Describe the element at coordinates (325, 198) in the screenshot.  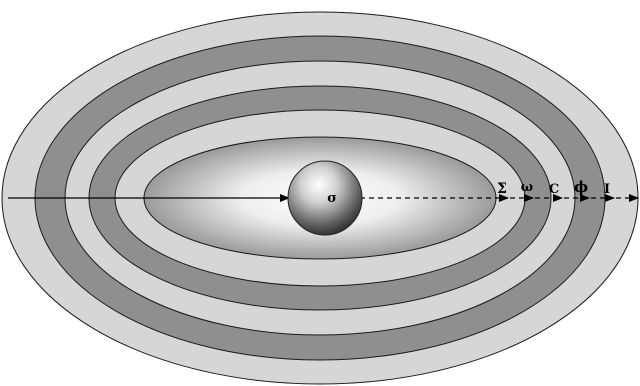
I see `central-sphere` at that location.